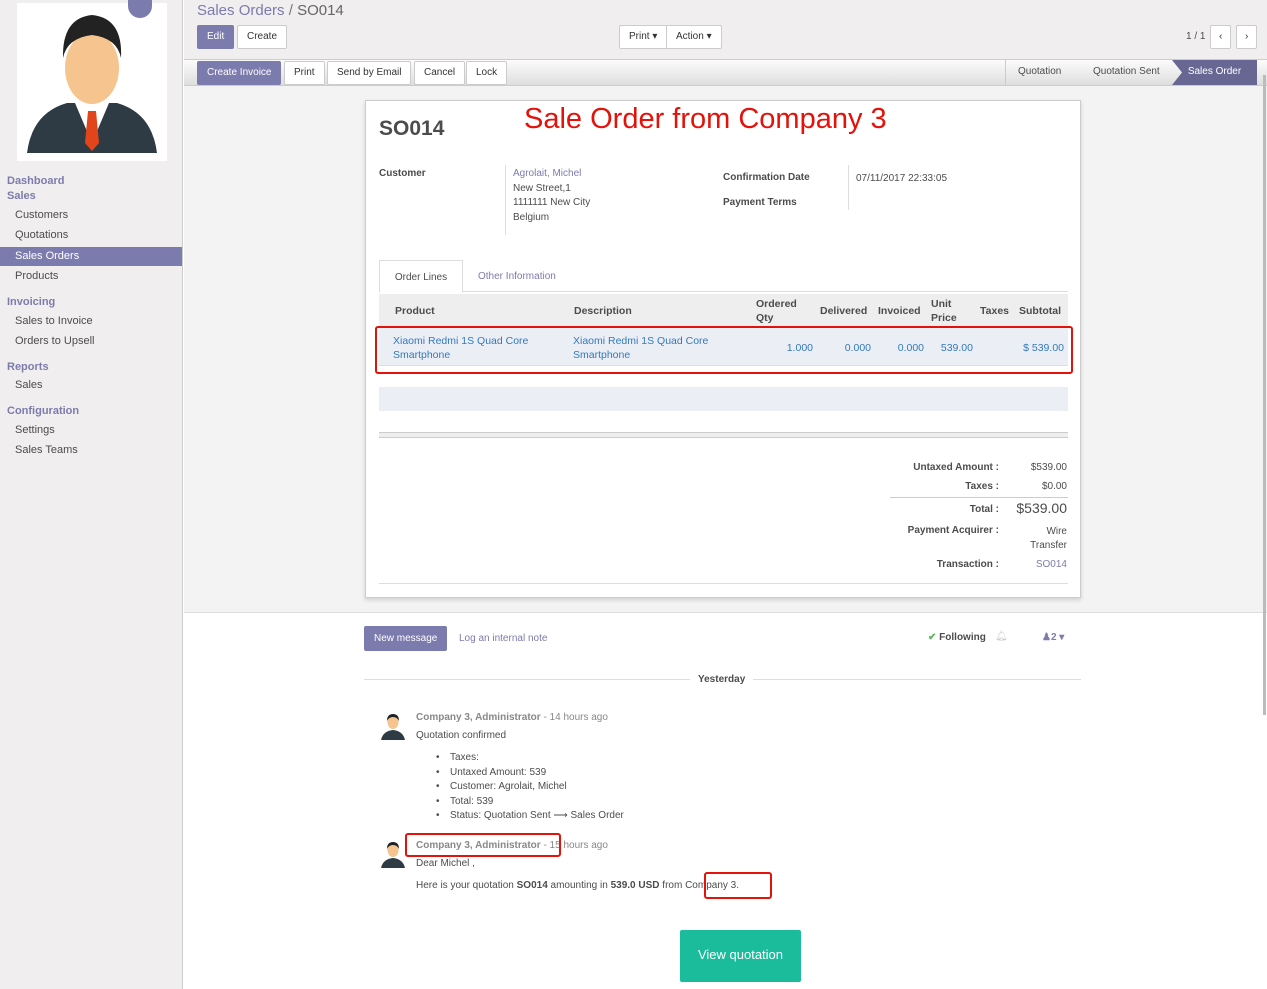  I want to click on tab-other-information: Other Information, so click(517, 276).